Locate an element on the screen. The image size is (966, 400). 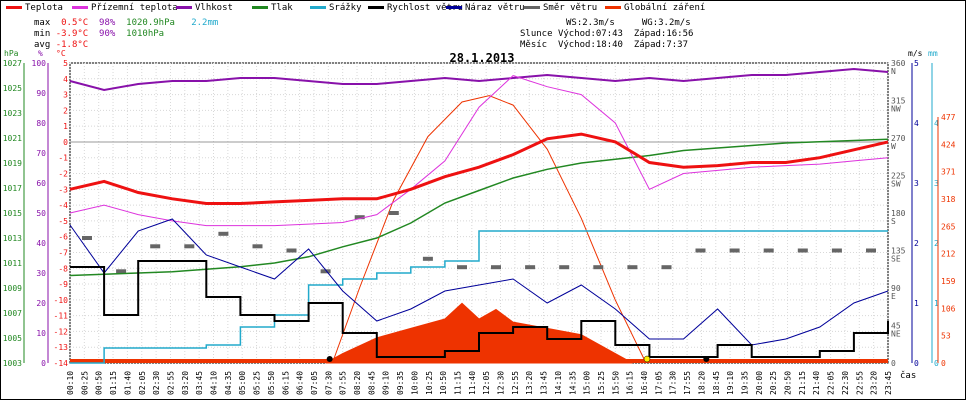
moon-stat: Měsíc Východ:18:40 Západ:7:37 is located at coordinates (604, 45).